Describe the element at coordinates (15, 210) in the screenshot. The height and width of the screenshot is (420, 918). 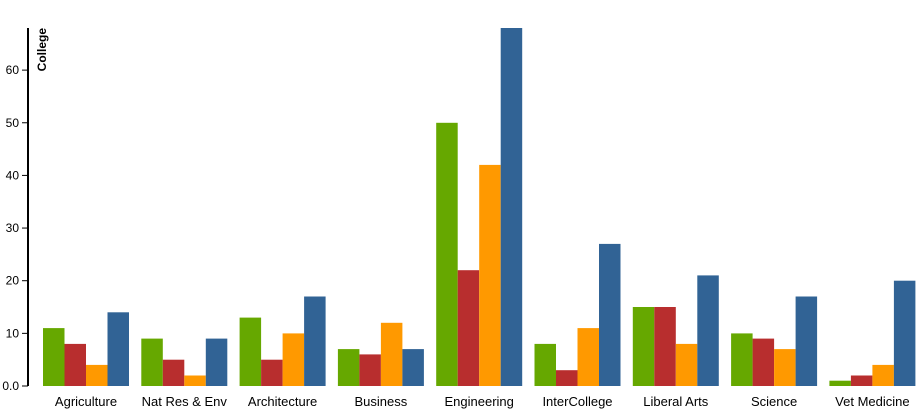
I see `y-axis: 0.0 10 20 30 40 50 60` at that location.